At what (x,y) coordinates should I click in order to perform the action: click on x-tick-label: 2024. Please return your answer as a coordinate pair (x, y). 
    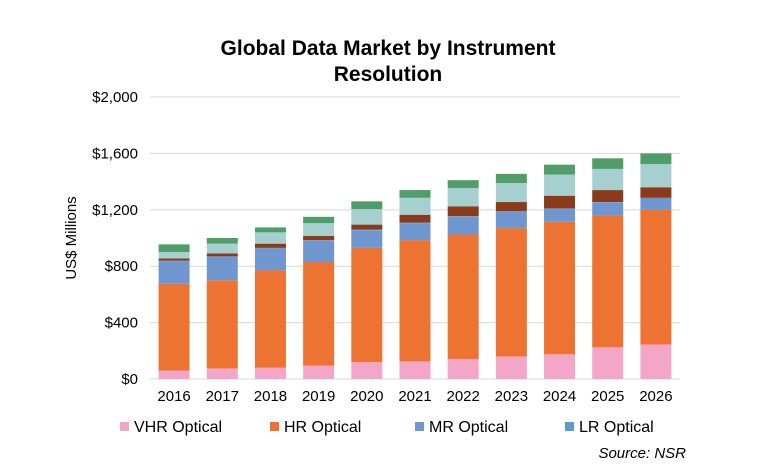
    Looking at the image, I should click on (559, 396).